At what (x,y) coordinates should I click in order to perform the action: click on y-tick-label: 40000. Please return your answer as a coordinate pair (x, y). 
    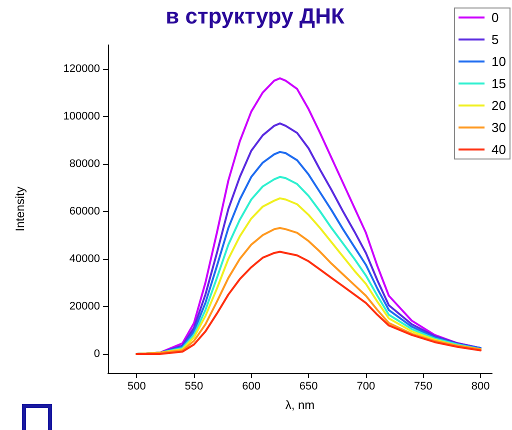
    Looking at the image, I should click on (84, 258).